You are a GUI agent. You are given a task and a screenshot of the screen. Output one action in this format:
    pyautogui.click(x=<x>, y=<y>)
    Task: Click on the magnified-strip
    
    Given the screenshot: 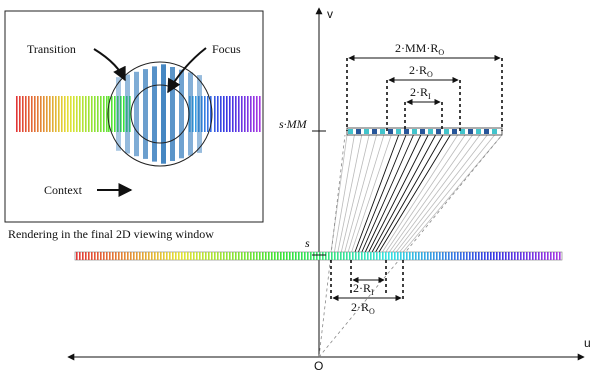 What is the action you would take?
    pyautogui.click(x=424, y=131)
    